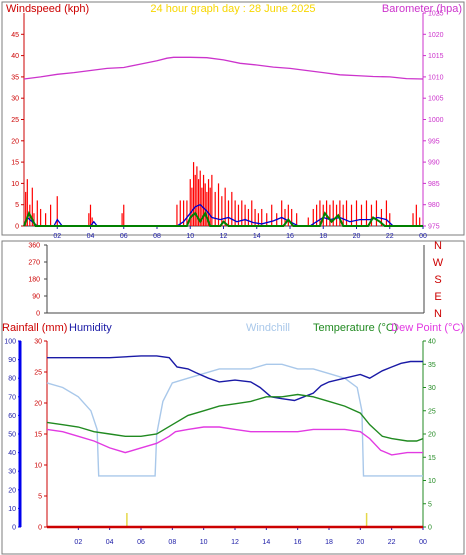 The height and width of the screenshot is (555, 466). Describe the element at coordinates (423, 236) in the screenshot. I see `wind-time-tick-label: 00` at that location.